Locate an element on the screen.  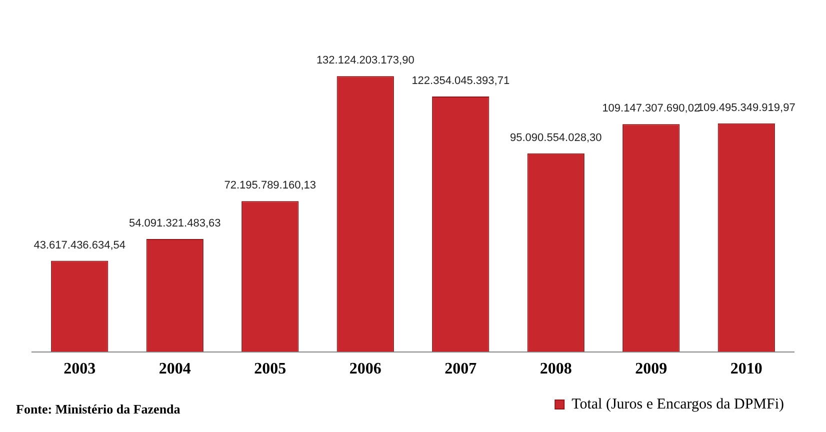
data-label: 95.090.554.028,30 is located at coordinates (556, 138).